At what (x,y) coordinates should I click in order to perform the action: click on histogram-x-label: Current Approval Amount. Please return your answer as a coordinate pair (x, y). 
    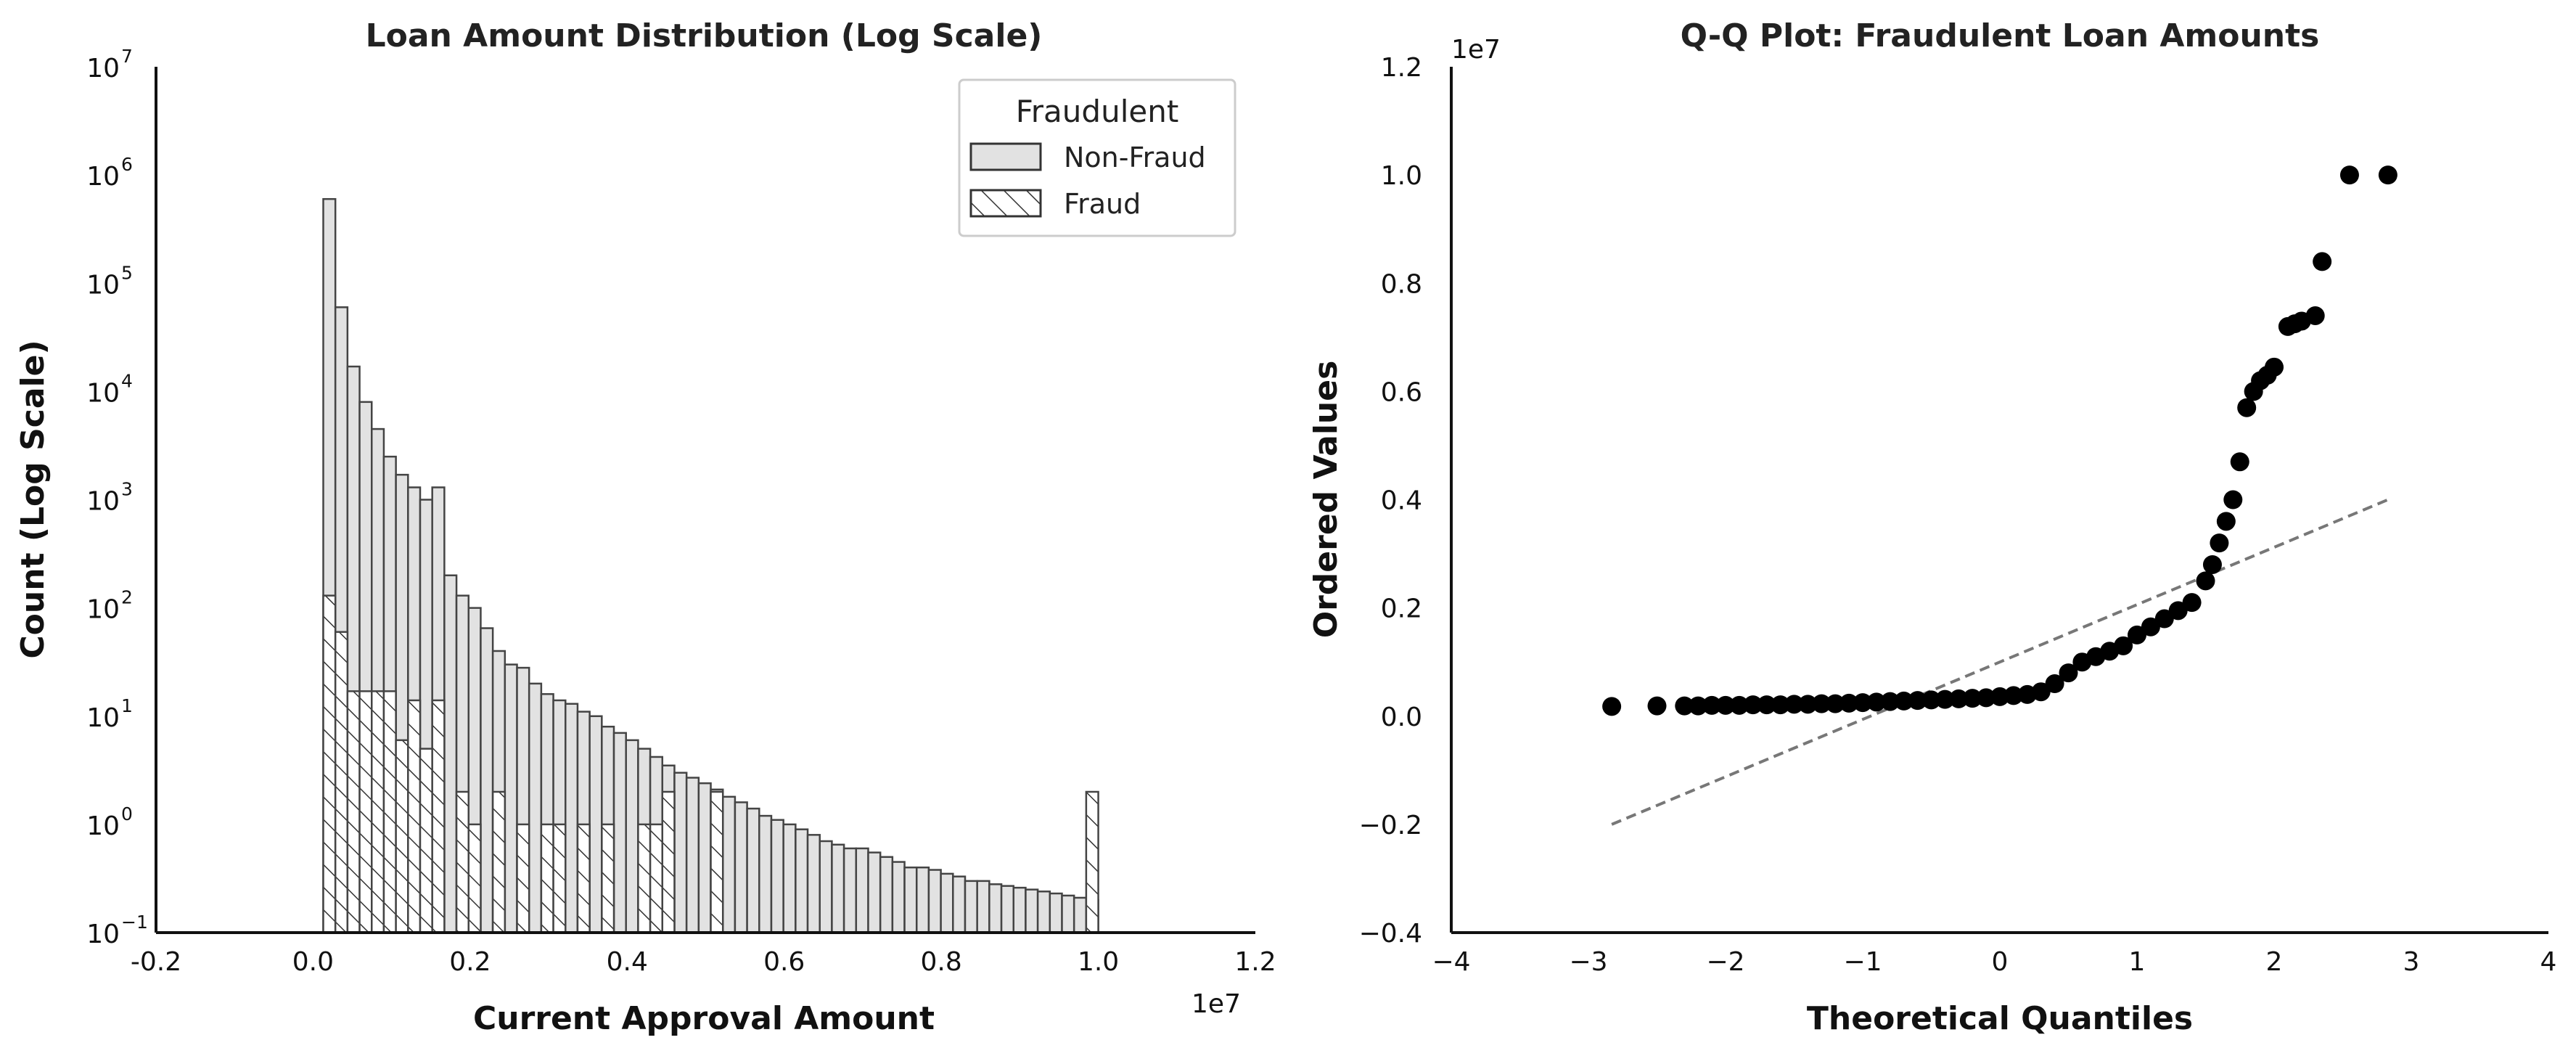
    Looking at the image, I should click on (704, 1018).